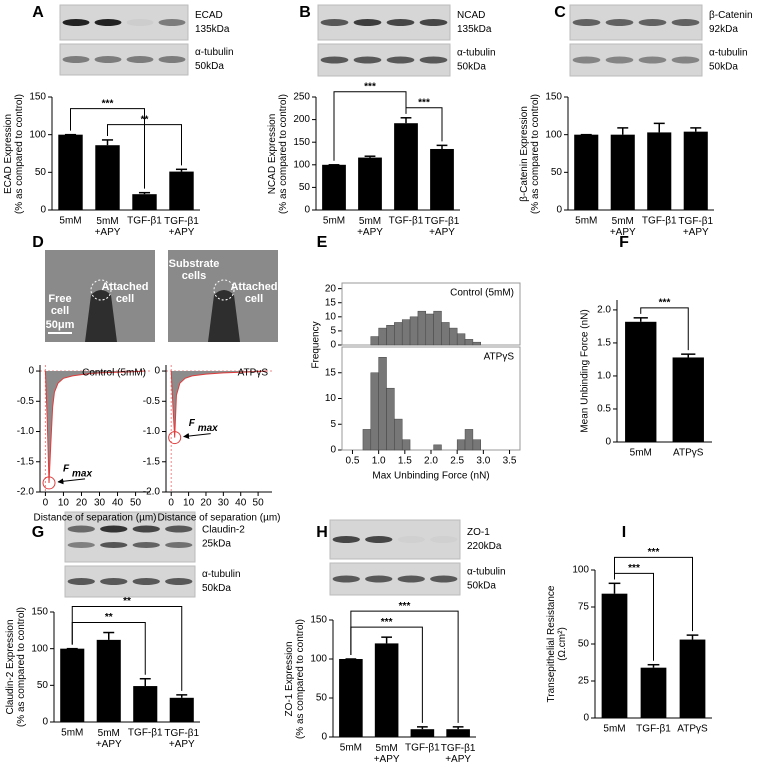 Image resolution: width=778 pixels, height=769 pixels. Describe the element at coordinates (624, 533) in the screenshot. I see `panel-letter: I` at that location.